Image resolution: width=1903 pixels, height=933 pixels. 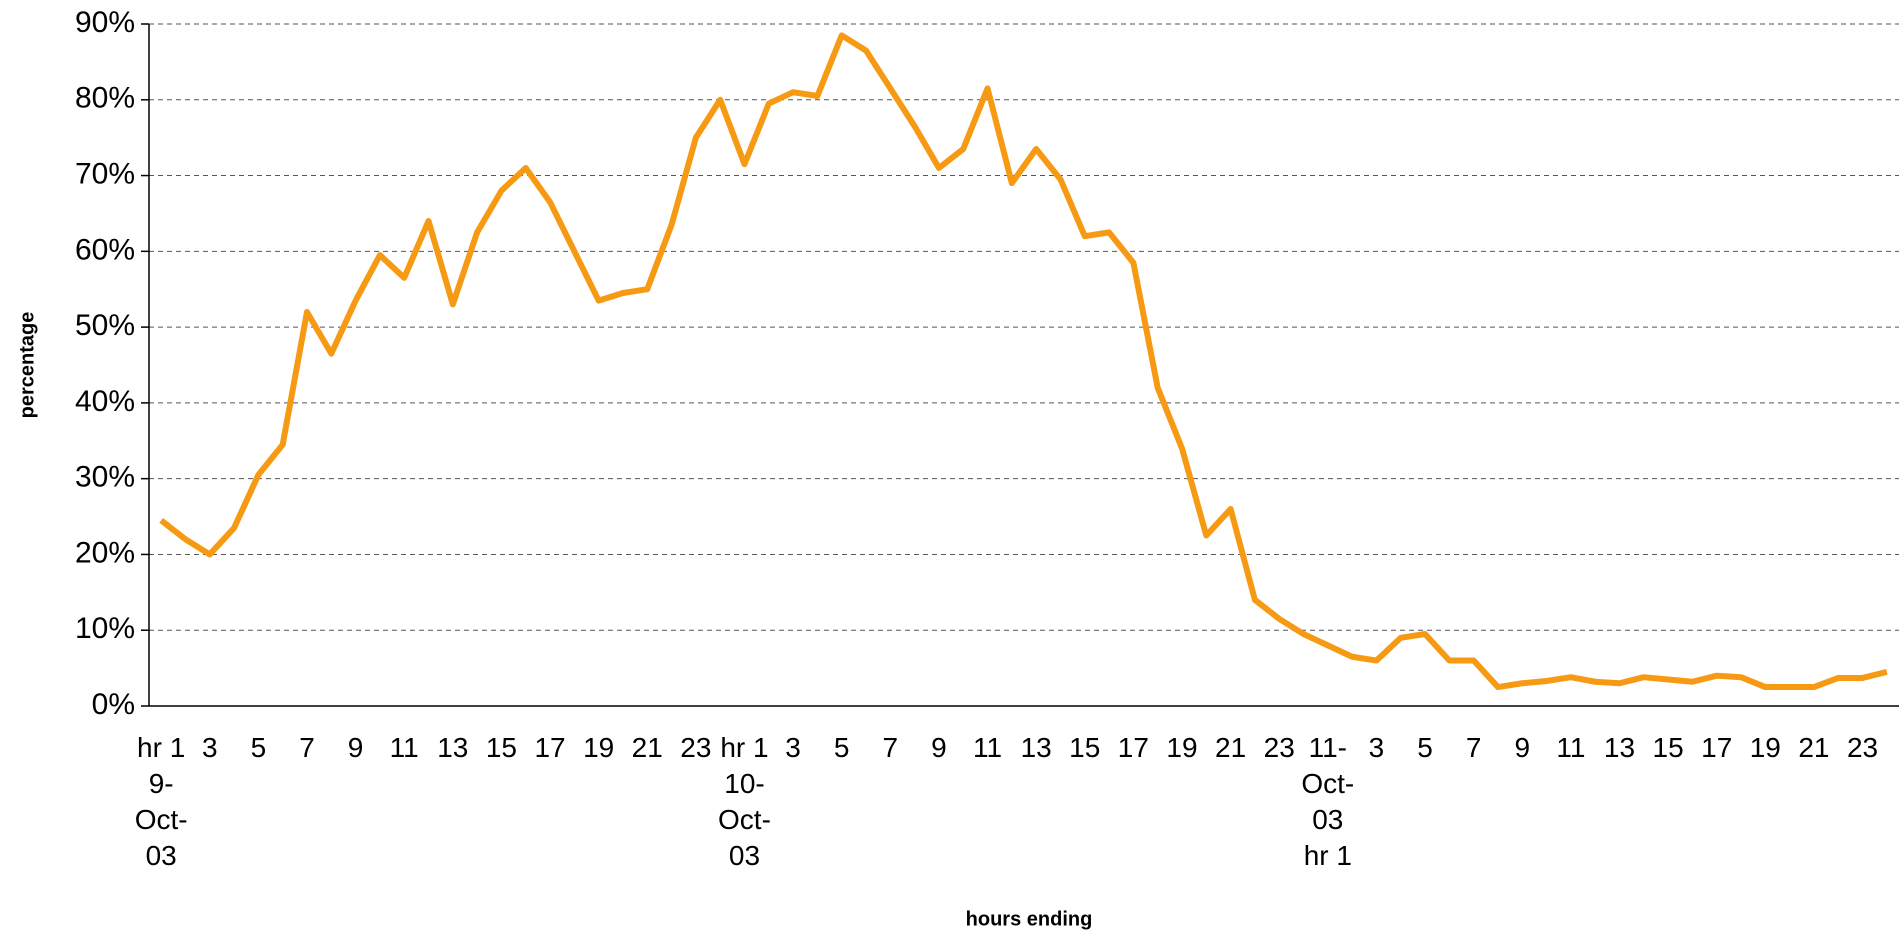 What do you see at coordinates (105, 552) in the screenshot?
I see `y-tick-label: 20%` at bounding box center [105, 552].